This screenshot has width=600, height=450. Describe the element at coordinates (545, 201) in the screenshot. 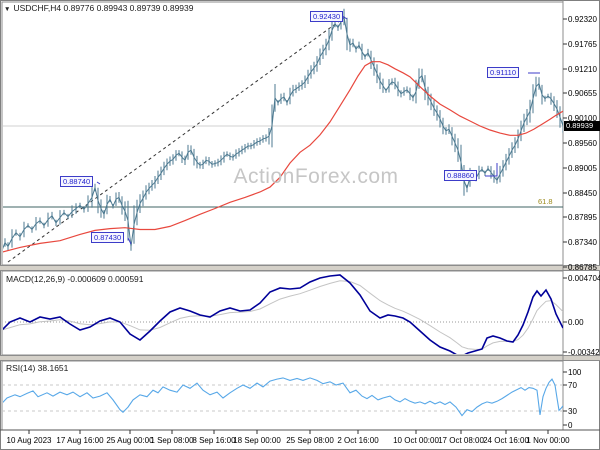

I see `fib-61-8-label: 61.8` at that location.